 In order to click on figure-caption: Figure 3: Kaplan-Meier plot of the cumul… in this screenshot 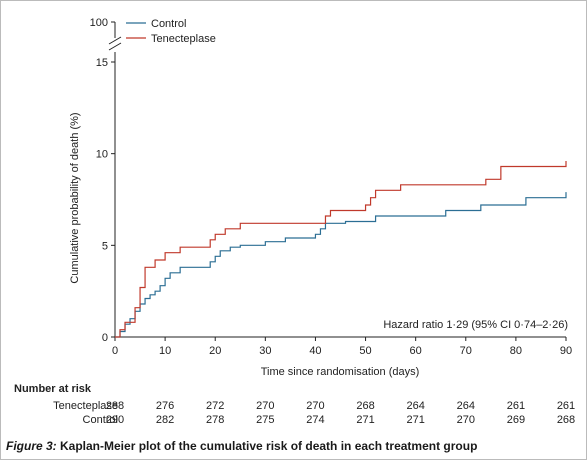, I will do `click(293, 446)`.